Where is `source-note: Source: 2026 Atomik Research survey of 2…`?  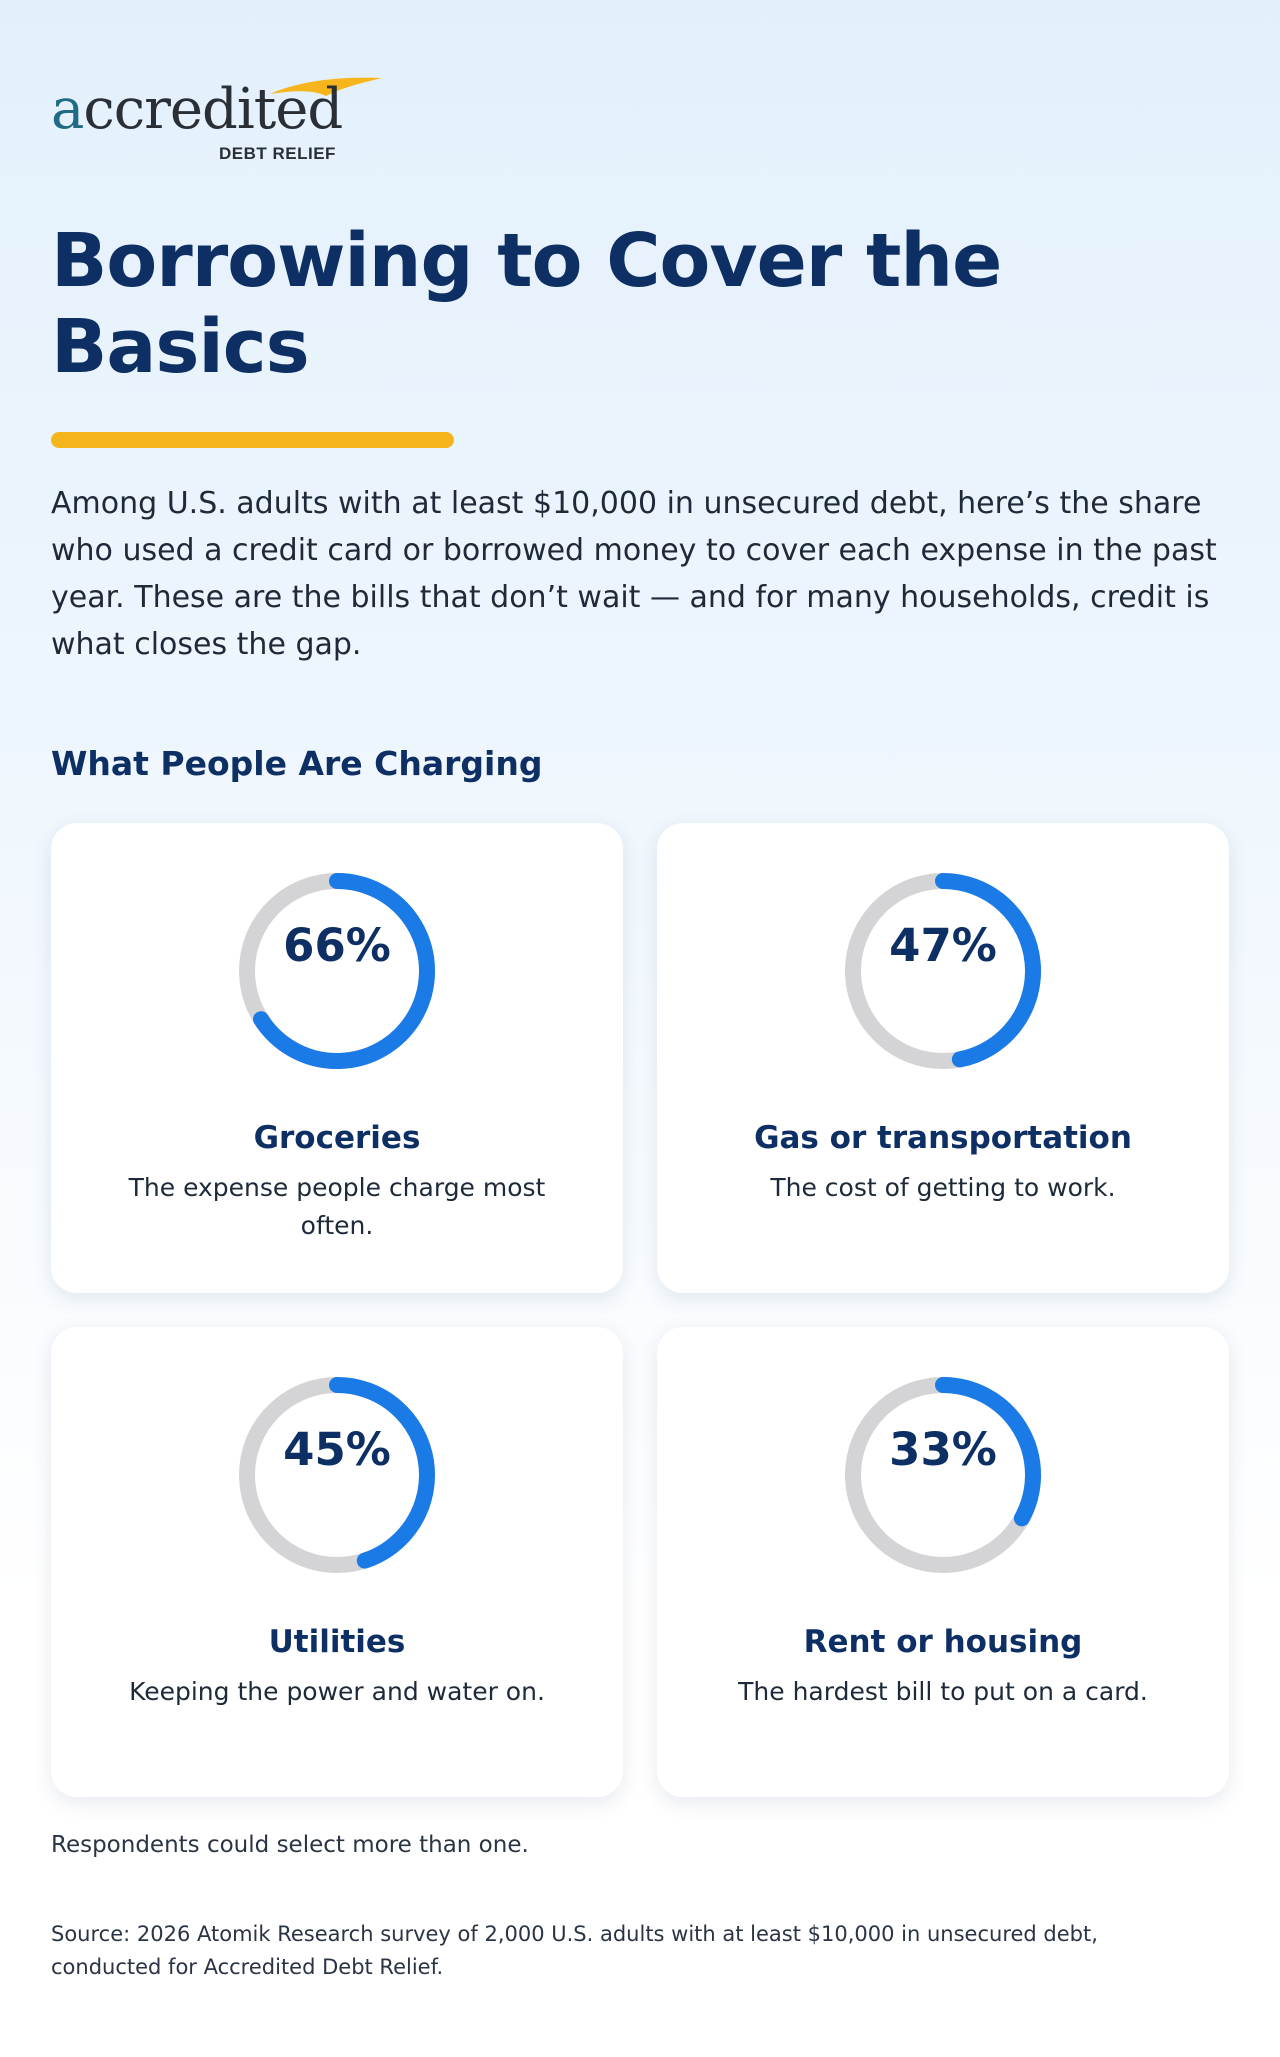
source-note: Source: 2026 Atomik Research survey of 2… is located at coordinates (574, 1950).